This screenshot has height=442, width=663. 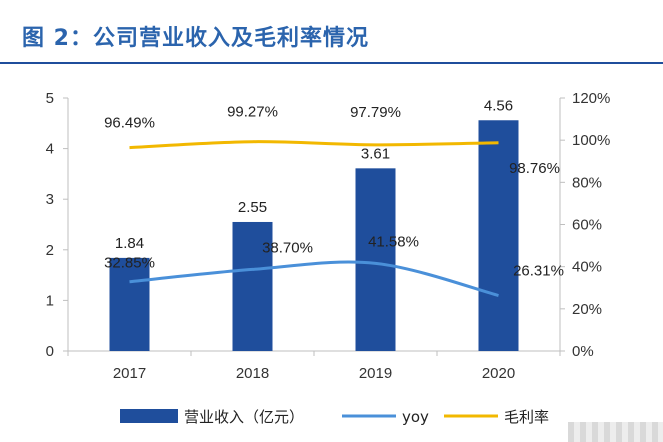 What do you see at coordinates (129, 243) in the screenshot?
I see `revenue-data-label: 1.84` at bounding box center [129, 243].